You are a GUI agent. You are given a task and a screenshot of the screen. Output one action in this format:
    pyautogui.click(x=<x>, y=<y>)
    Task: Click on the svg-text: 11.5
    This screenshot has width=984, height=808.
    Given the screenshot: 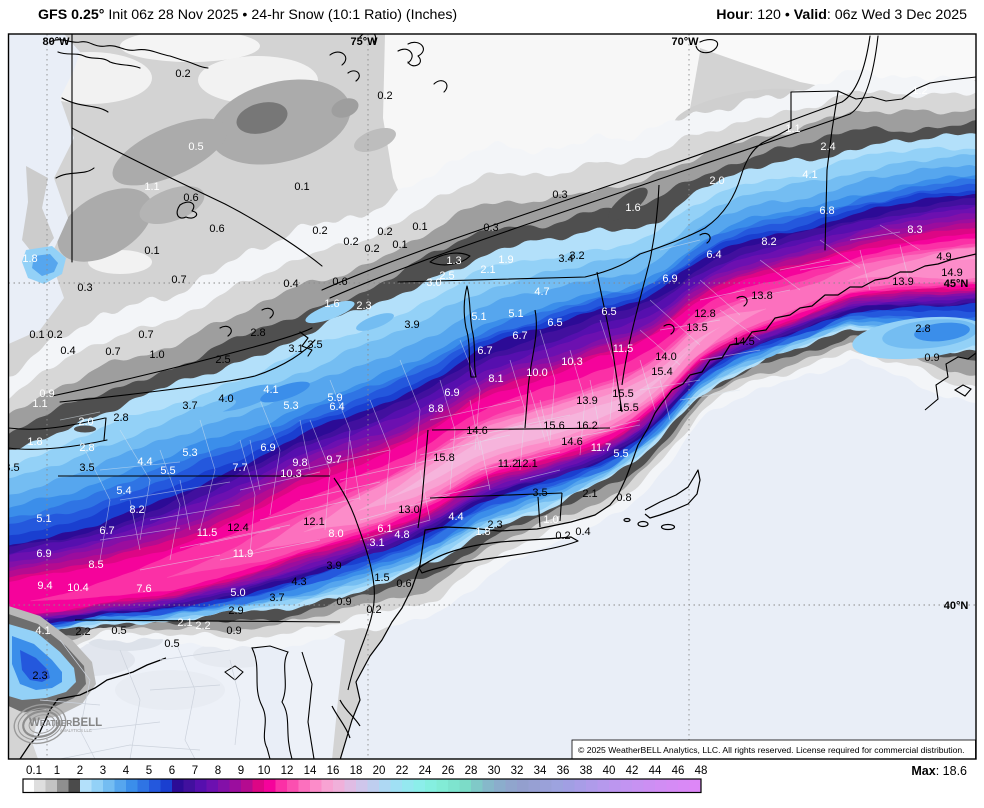 What is the action you would take?
    pyautogui.click(x=623, y=349)
    